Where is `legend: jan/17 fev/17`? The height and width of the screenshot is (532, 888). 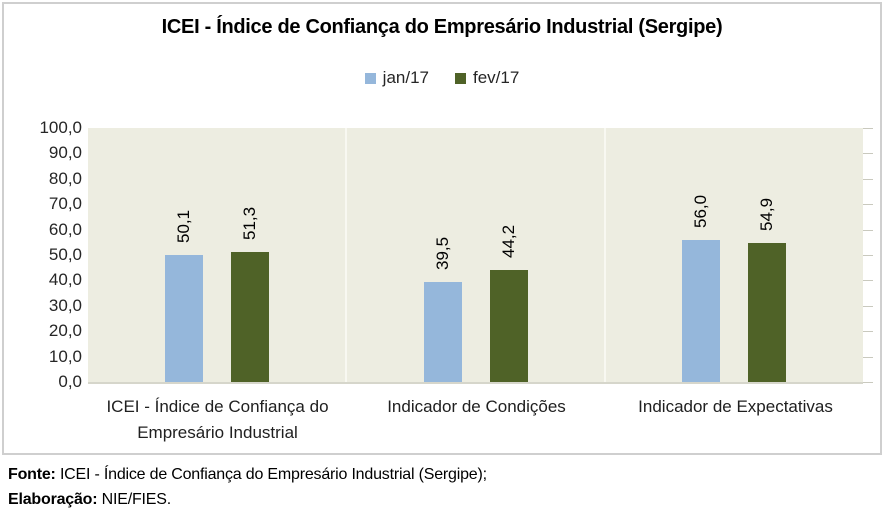
legend: jan/17 fev/17 is located at coordinates (442, 78).